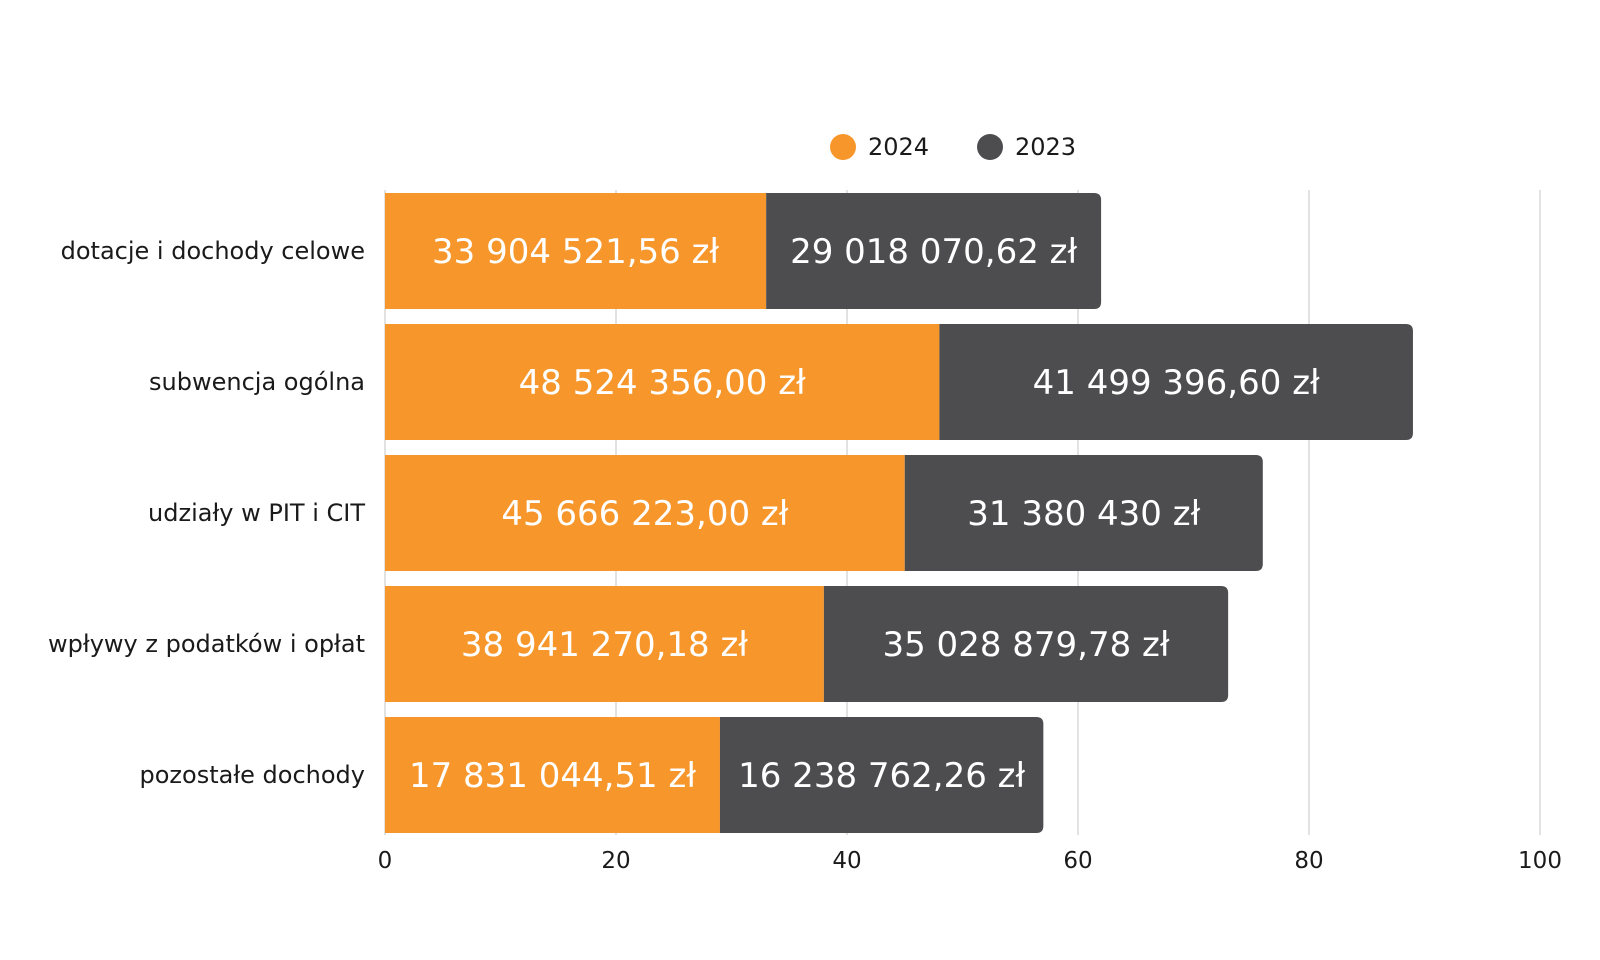 This screenshot has width=1600, height=960. I want to click on bar-value-label: 33 904 521,56 zł, so click(575, 252).